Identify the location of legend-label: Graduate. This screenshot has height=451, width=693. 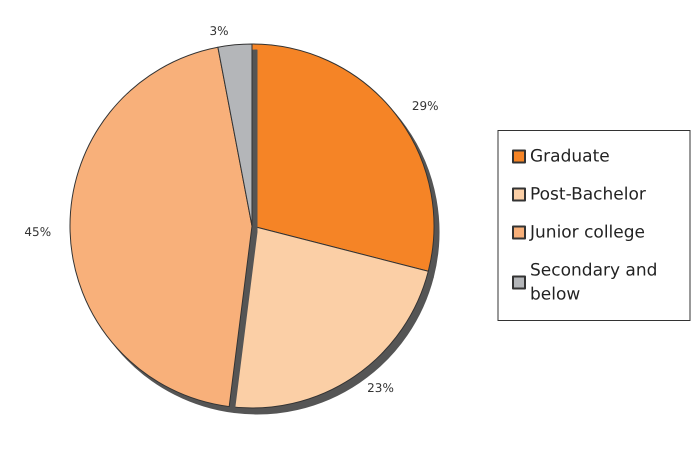
(570, 156).